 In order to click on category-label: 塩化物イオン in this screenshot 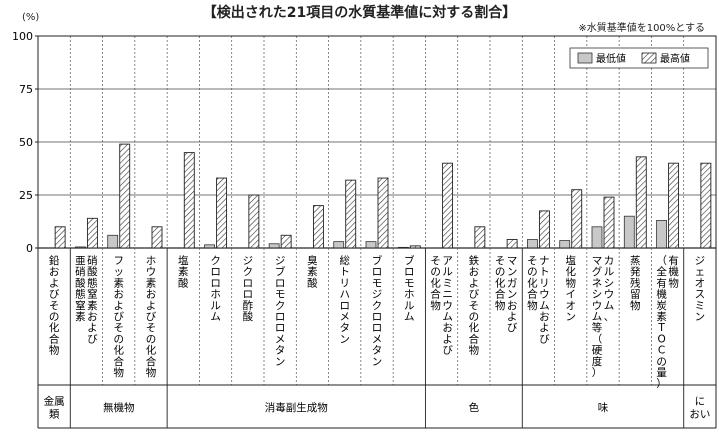, I will do `click(570, 288)`.